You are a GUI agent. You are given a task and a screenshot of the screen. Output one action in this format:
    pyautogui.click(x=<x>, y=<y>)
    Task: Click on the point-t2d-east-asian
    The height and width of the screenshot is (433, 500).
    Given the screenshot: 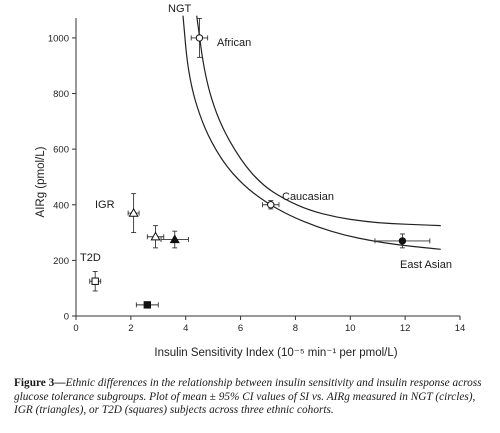 What is the action you would take?
    pyautogui.click(x=147, y=305)
    